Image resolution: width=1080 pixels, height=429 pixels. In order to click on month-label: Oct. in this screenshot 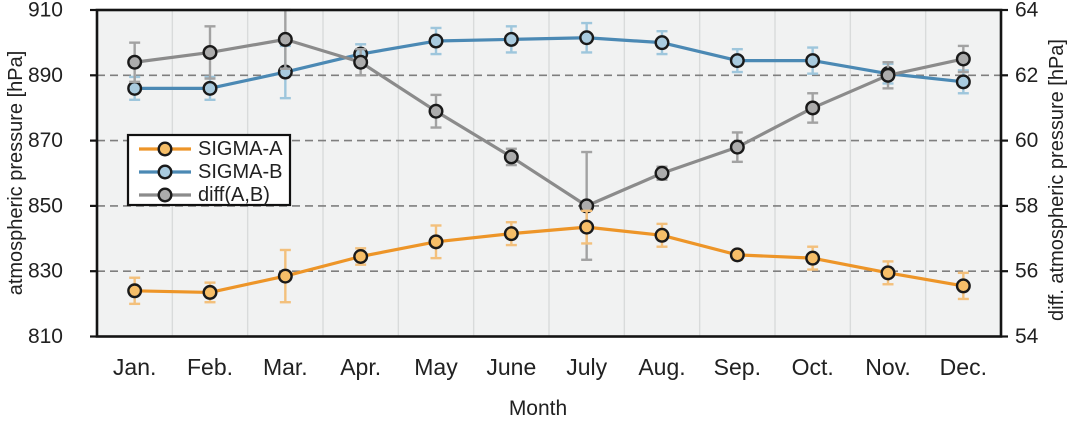, I will do `click(813, 367)`.